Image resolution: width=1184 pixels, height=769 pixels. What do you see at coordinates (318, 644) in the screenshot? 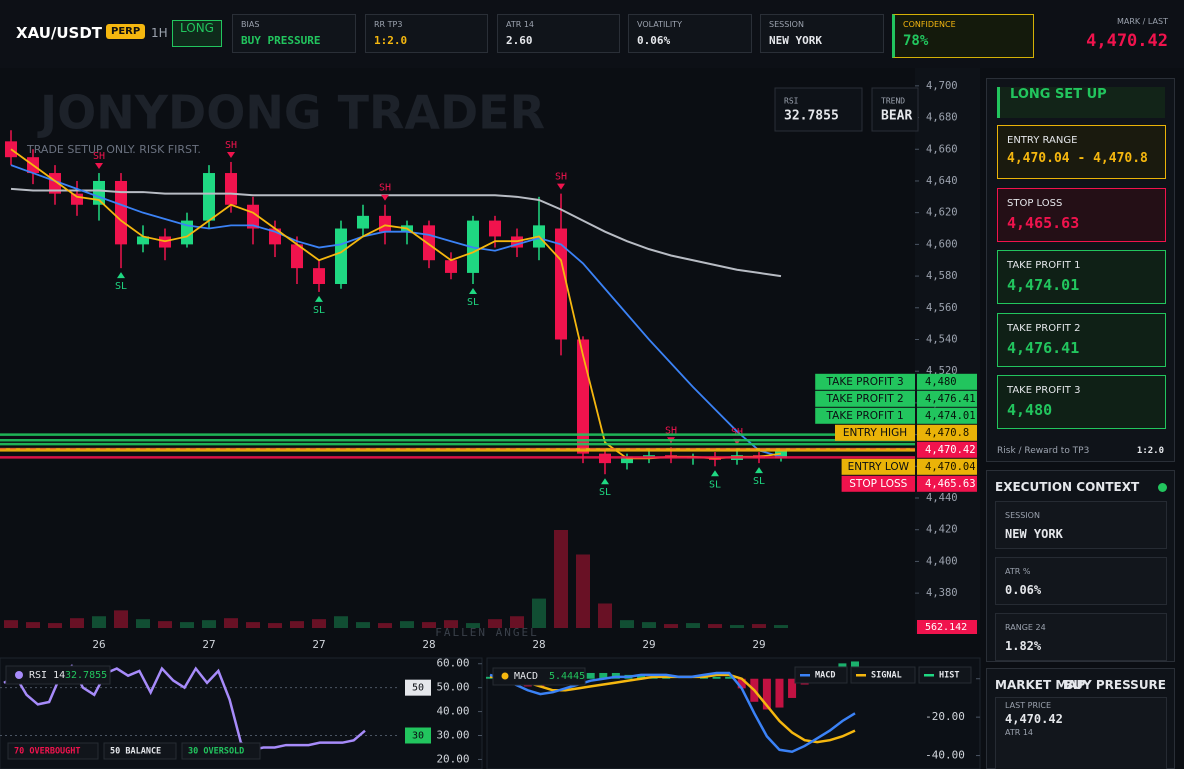
I see `x-tick-label: 27` at bounding box center [318, 644].